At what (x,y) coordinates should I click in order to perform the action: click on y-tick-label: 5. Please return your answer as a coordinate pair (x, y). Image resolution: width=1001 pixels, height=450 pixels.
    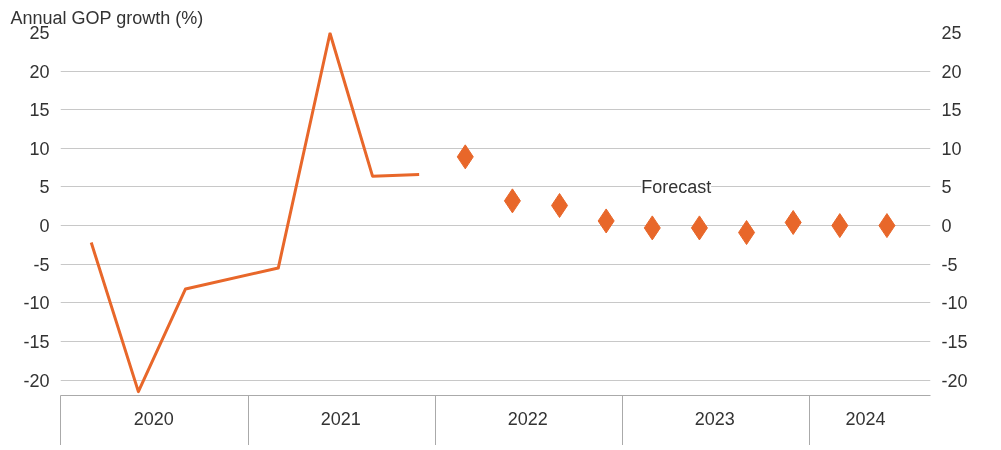
    Looking at the image, I should click on (44, 187).